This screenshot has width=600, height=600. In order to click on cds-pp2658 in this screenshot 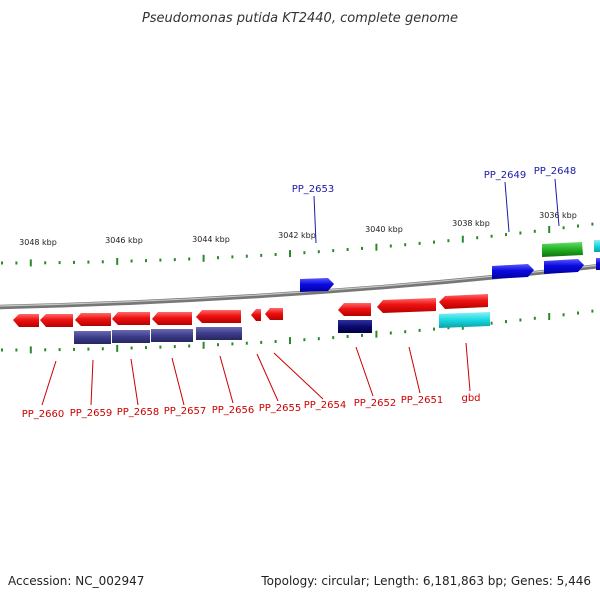, I will do `click(131, 336)`.